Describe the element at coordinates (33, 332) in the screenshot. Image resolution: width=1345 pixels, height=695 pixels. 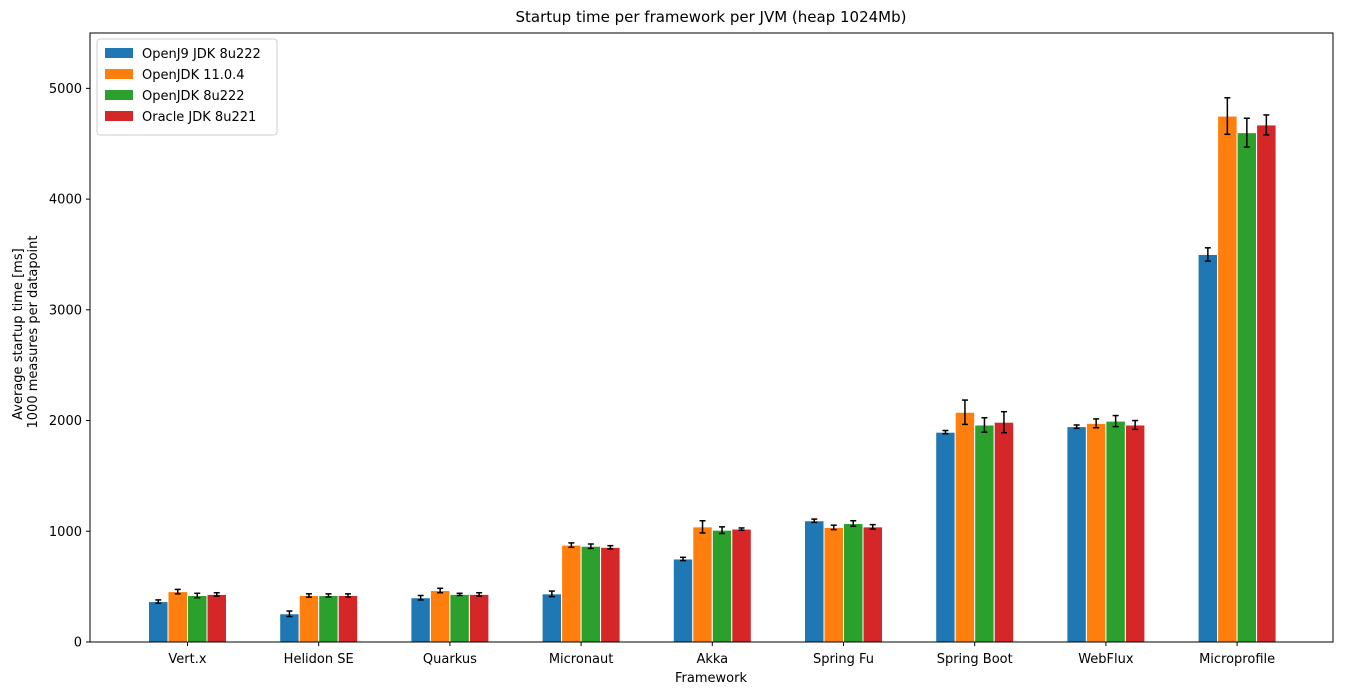
I see `y-axis-label-line-2: 1000 measures per datapoint` at that location.